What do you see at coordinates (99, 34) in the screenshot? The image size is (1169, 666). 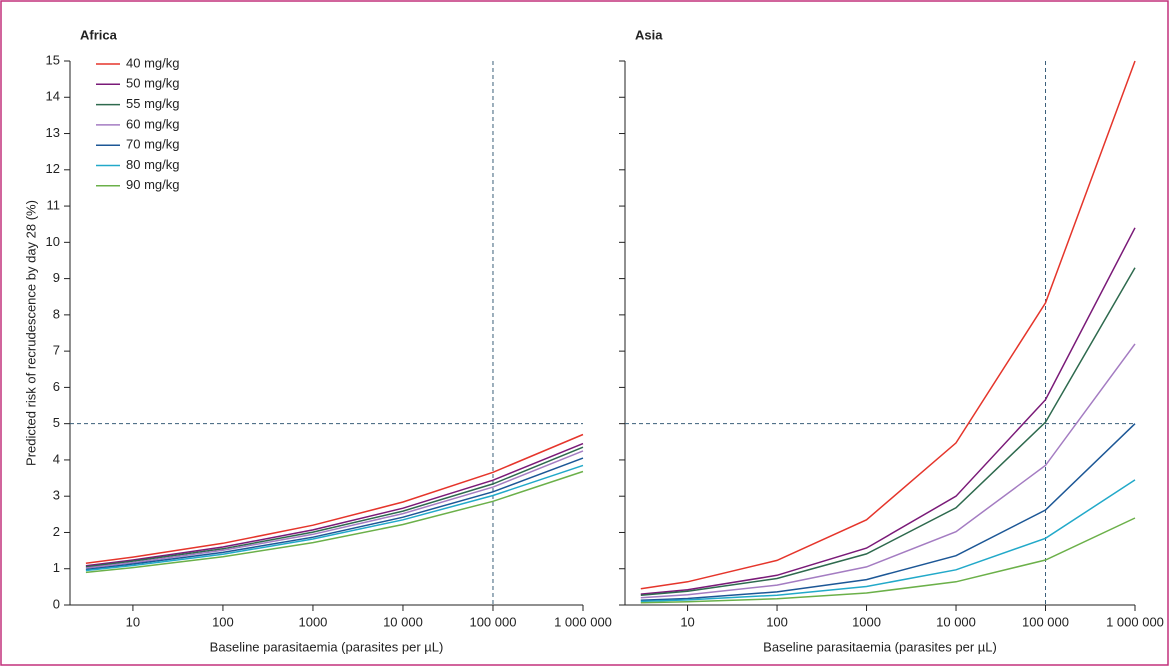 I see `panel-title: Africa` at bounding box center [99, 34].